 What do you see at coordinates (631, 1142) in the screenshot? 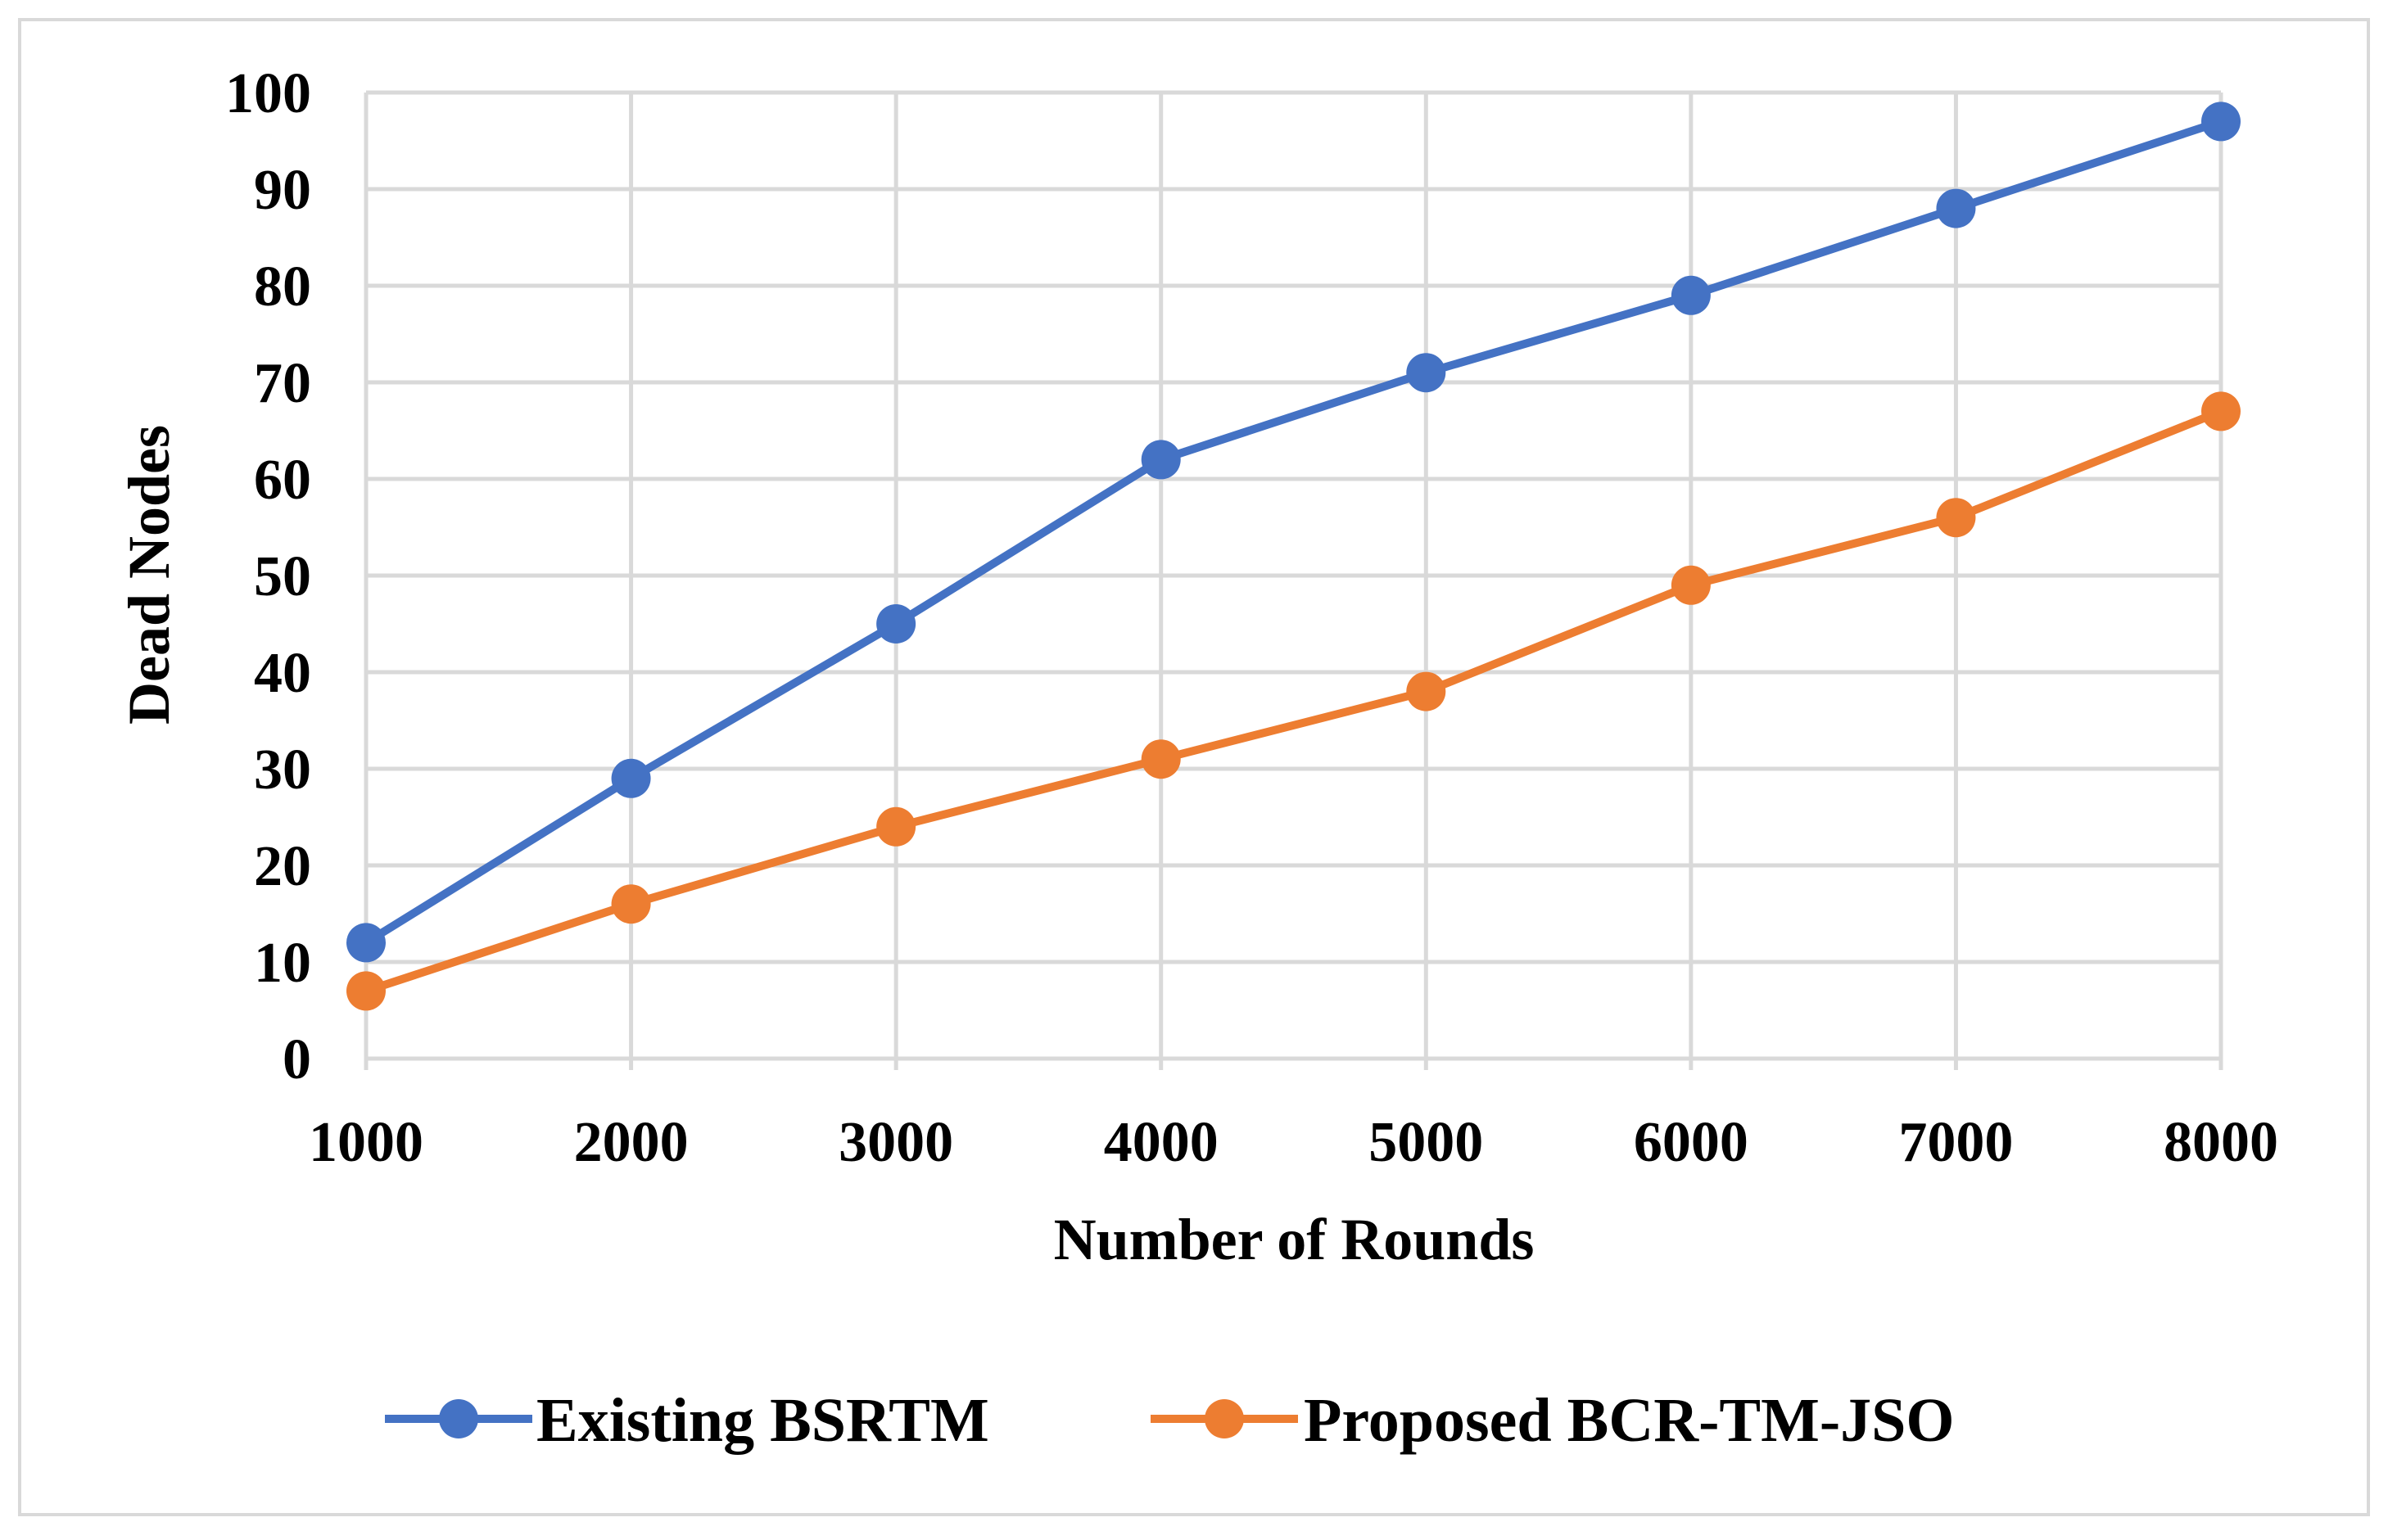
I see `x-tick-label: 2000` at bounding box center [631, 1142].